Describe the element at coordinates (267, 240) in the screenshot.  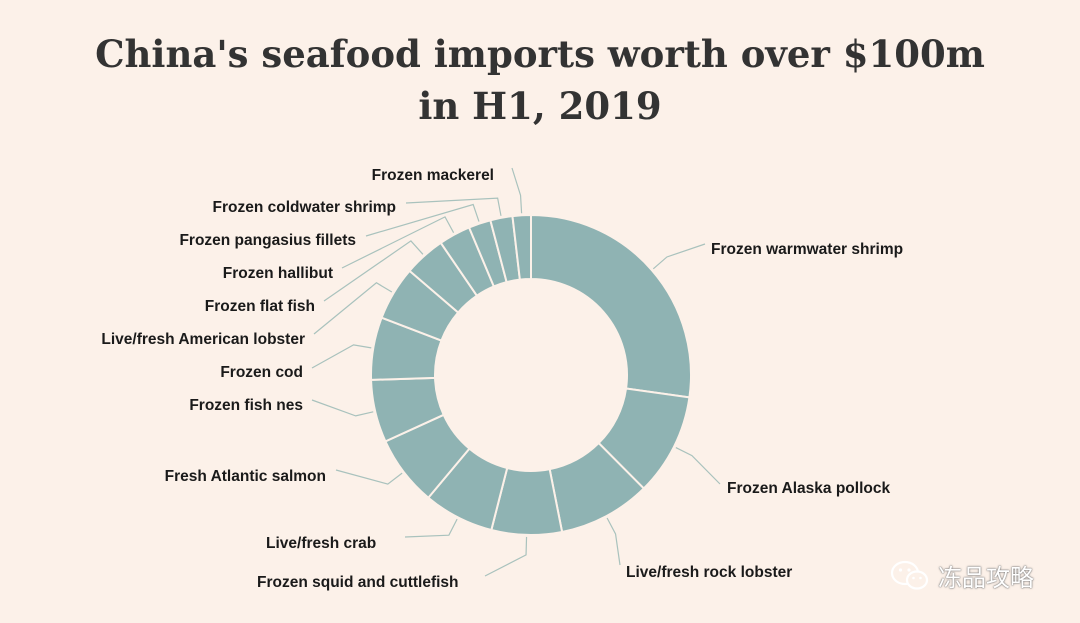
I see `slice-label: Frozen pangasius fillets` at that location.